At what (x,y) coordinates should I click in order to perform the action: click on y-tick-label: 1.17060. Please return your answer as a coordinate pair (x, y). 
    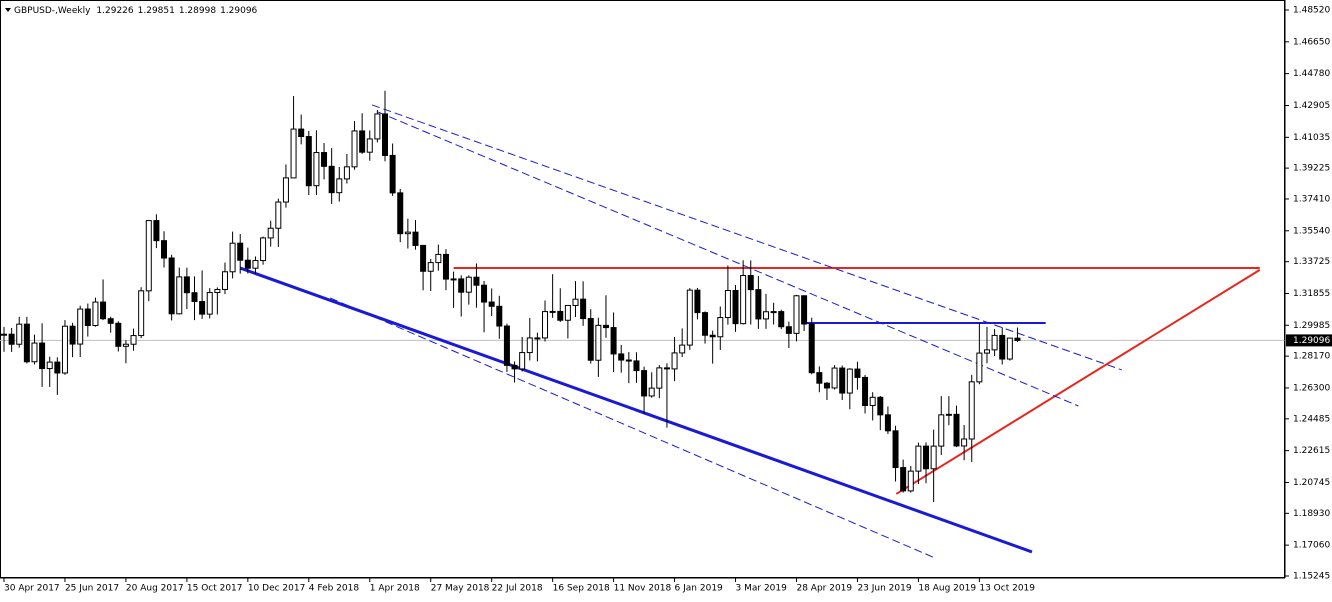
    Looking at the image, I should click on (1311, 546).